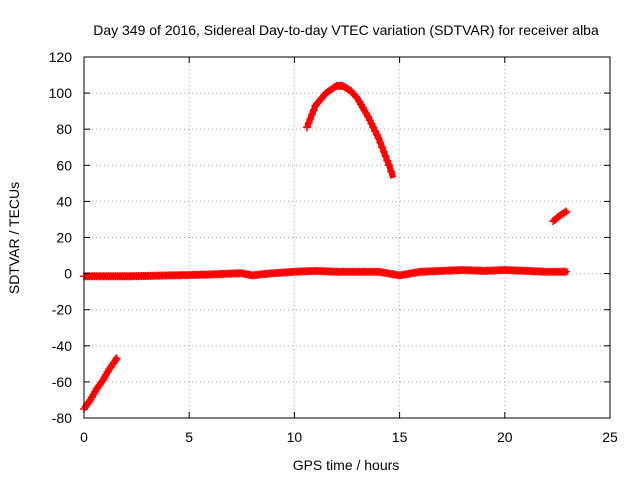 The image size is (640, 480). I want to click on y-tick-label: -60, so click(62, 382).